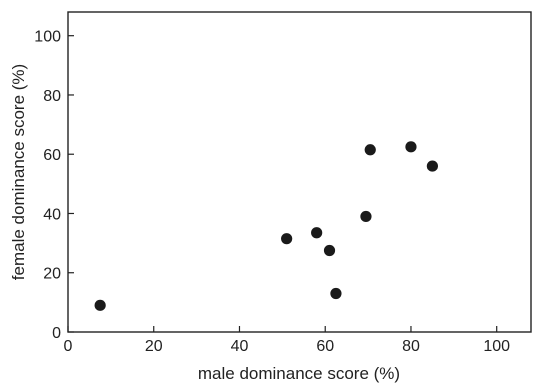 The height and width of the screenshot is (386, 534). What do you see at coordinates (325, 346) in the screenshot?
I see `x-tick-label: 60` at bounding box center [325, 346].